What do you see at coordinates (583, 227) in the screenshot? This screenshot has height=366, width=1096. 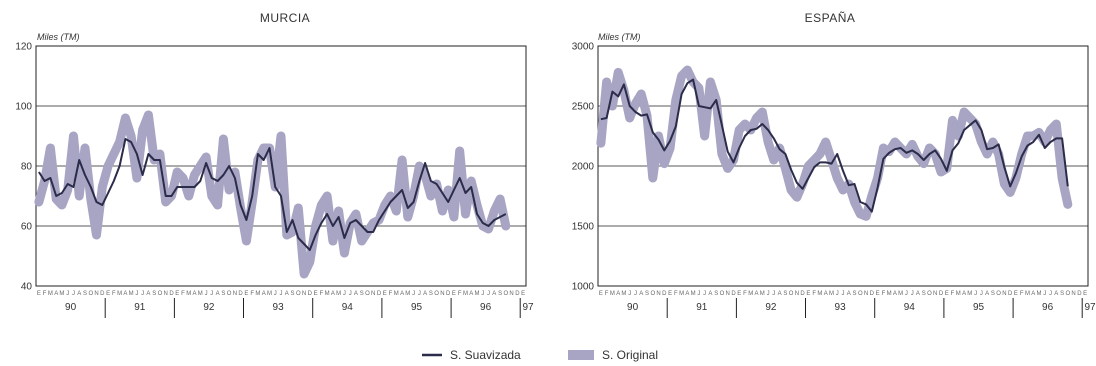 I see `espana-y-tick-label: 1500` at bounding box center [583, 227].